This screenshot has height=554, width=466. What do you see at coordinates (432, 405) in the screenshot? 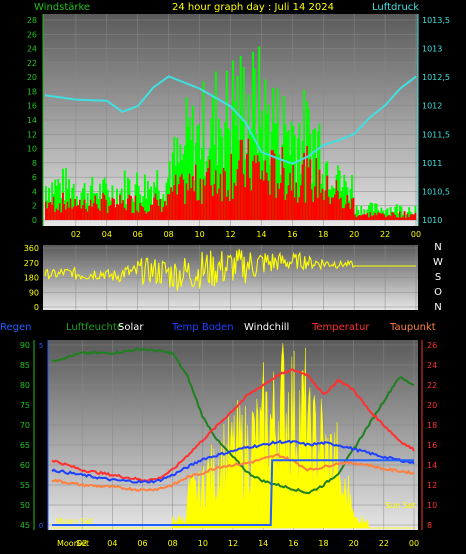
I see `temperature-tick-label: 20` at bounding box center [432, 405].